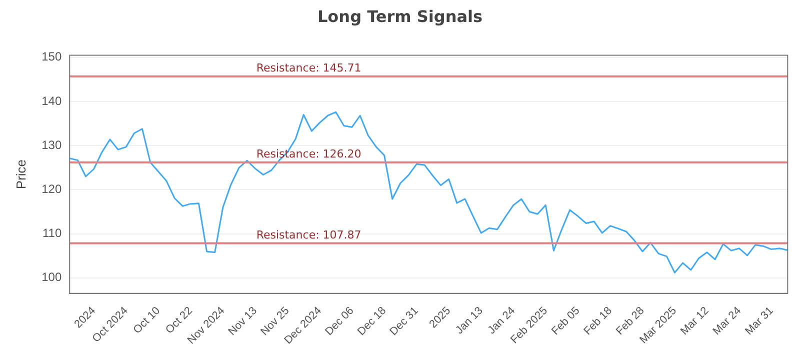 The width and height of the screenshot is (800, 350). What do you see at coordinates (727, 321) in the screenshot?
I see `x-tick-label: Mar 24` at bounding box center [727, 321].